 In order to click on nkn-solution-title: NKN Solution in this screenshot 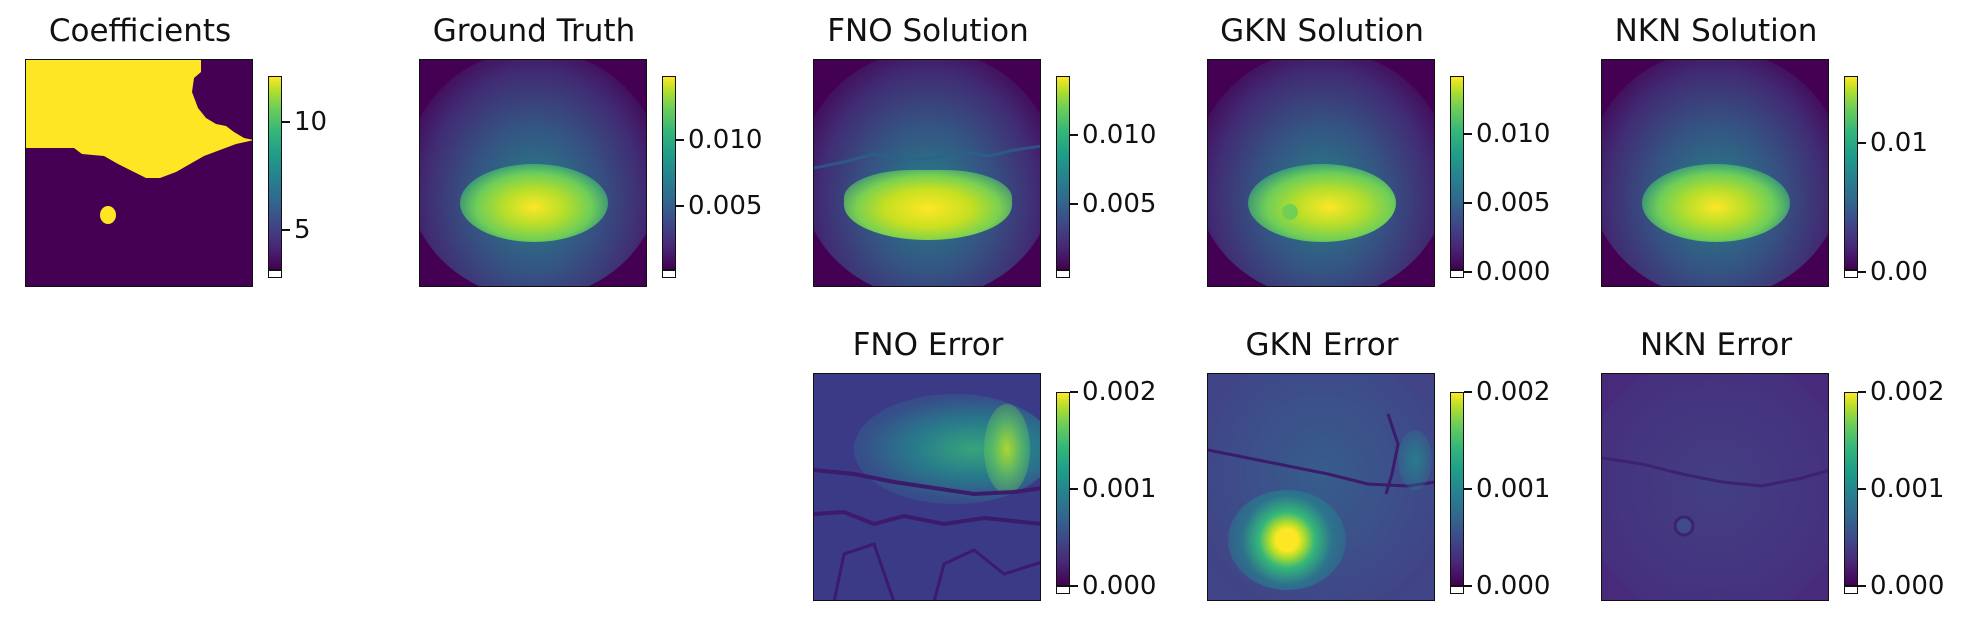, I will do `click(1716, 31)`.